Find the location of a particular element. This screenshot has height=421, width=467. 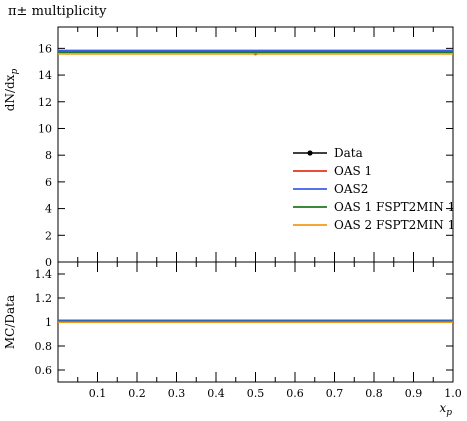

x-tick-label: 0.2 is located at coordinates (137, 393).